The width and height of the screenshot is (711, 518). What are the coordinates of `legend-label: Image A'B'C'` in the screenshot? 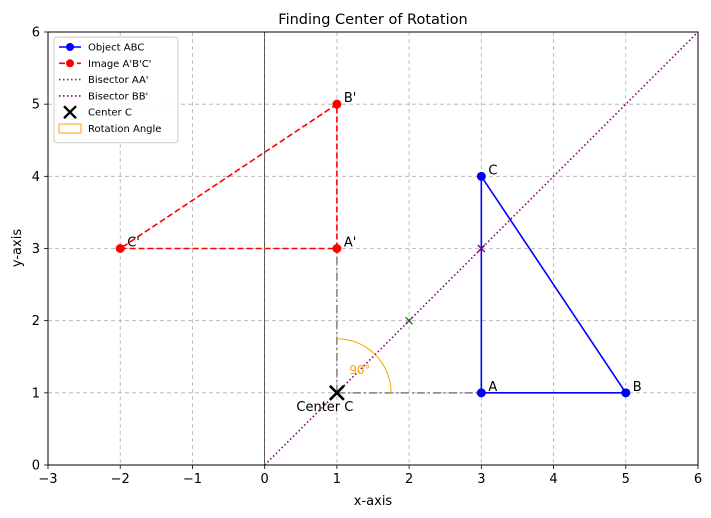 It's located at (119, 64).